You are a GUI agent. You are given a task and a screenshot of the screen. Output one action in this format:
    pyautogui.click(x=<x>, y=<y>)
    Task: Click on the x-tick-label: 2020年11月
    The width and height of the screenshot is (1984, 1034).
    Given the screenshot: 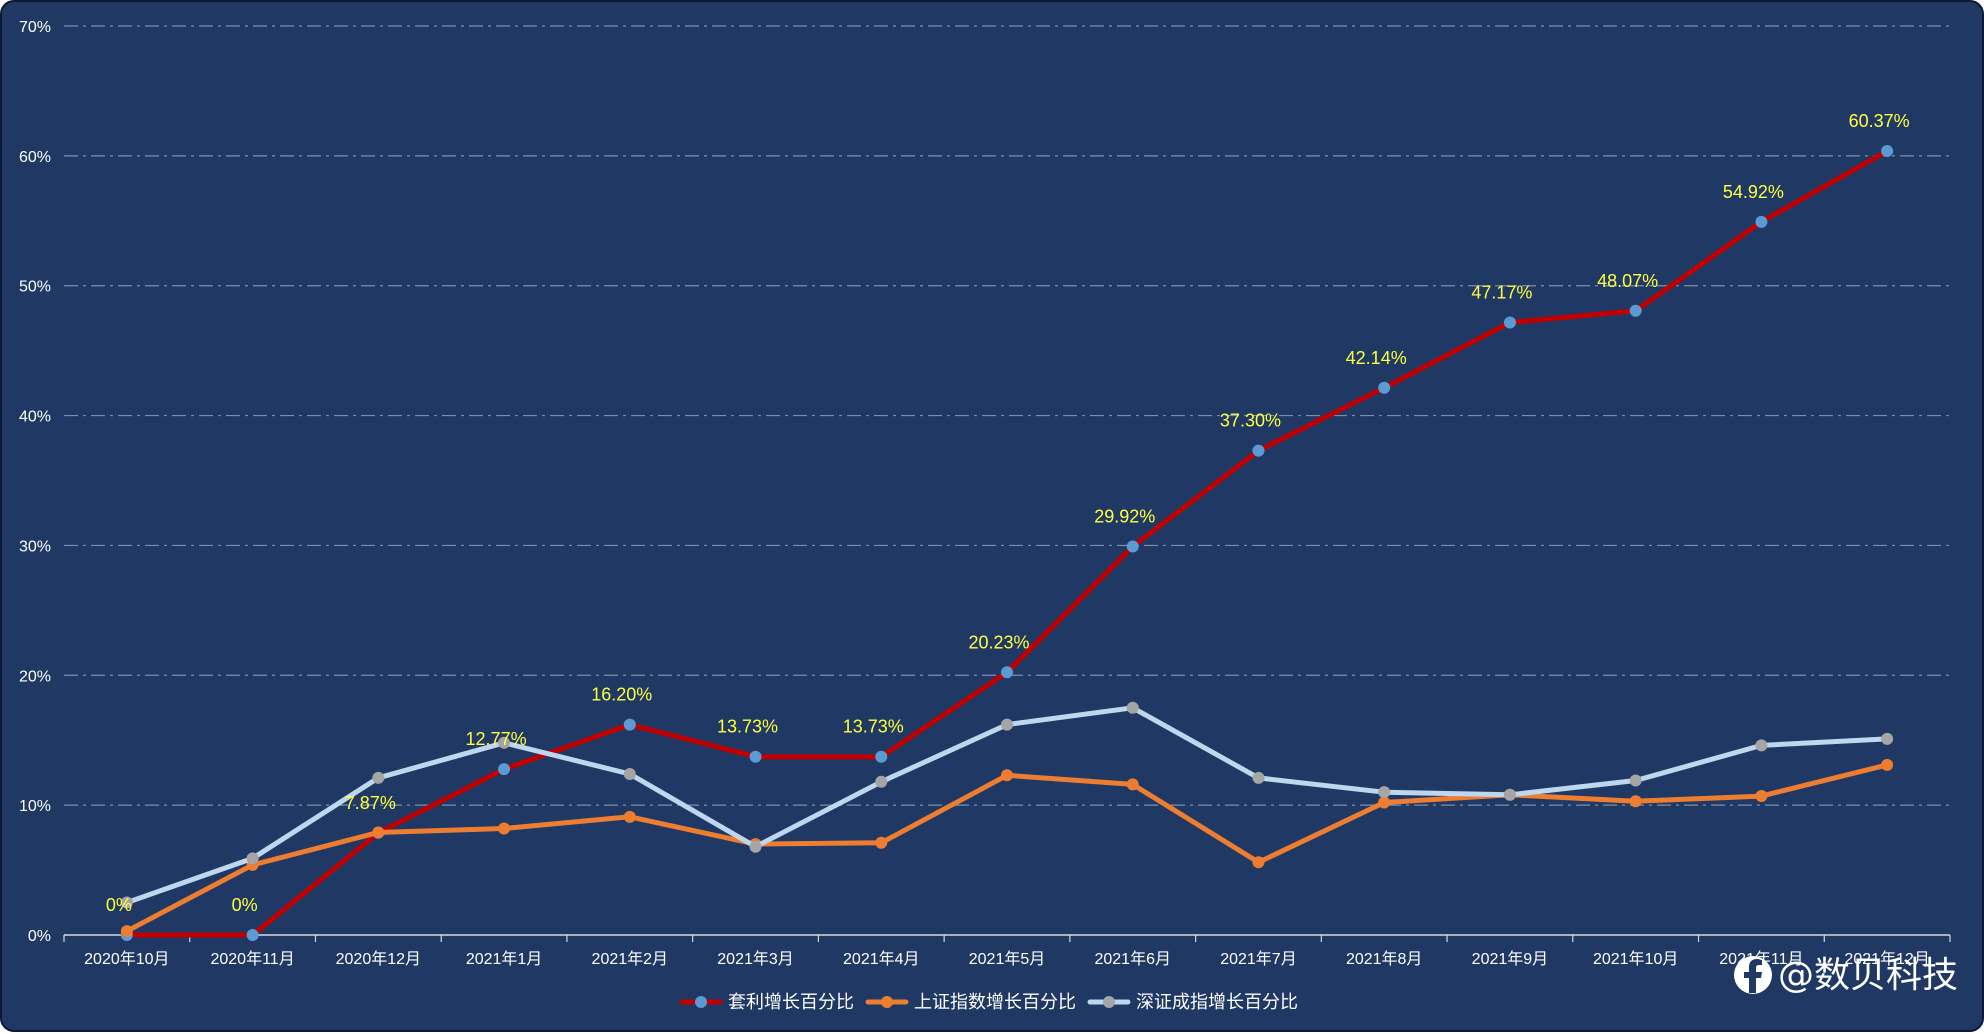 What is the action you would take?
    pyautogui.click(x=252, y=959)
    